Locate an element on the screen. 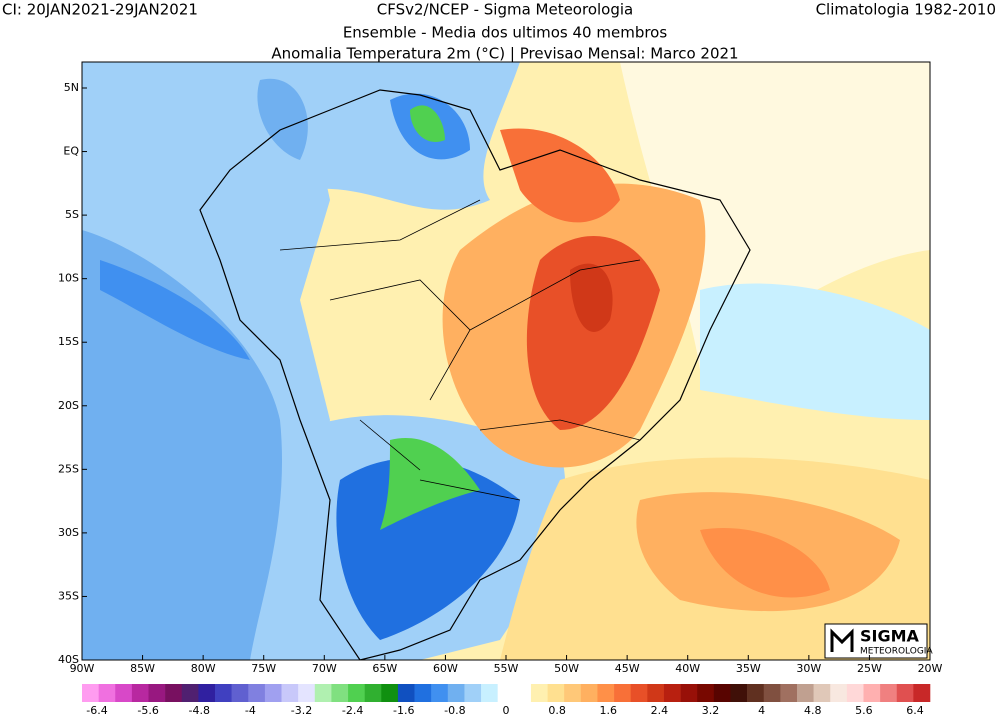  lon-label: 75W is located at coordinates (263, 668).